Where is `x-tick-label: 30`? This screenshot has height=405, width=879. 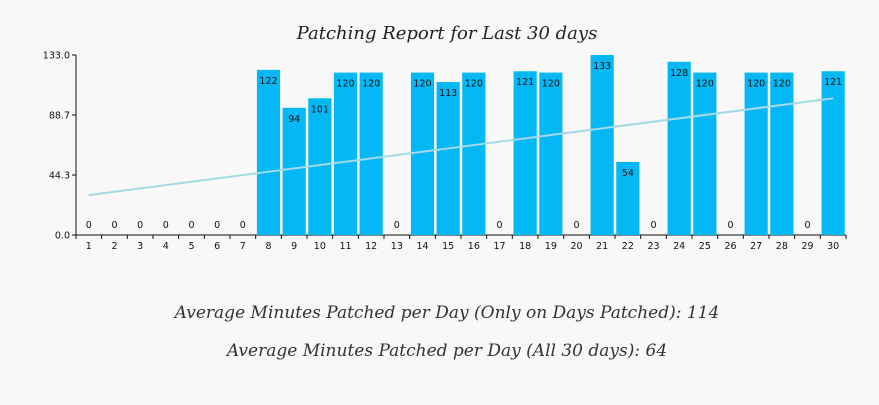
x-tick-label: 30 is located at coordinates (833, 246).